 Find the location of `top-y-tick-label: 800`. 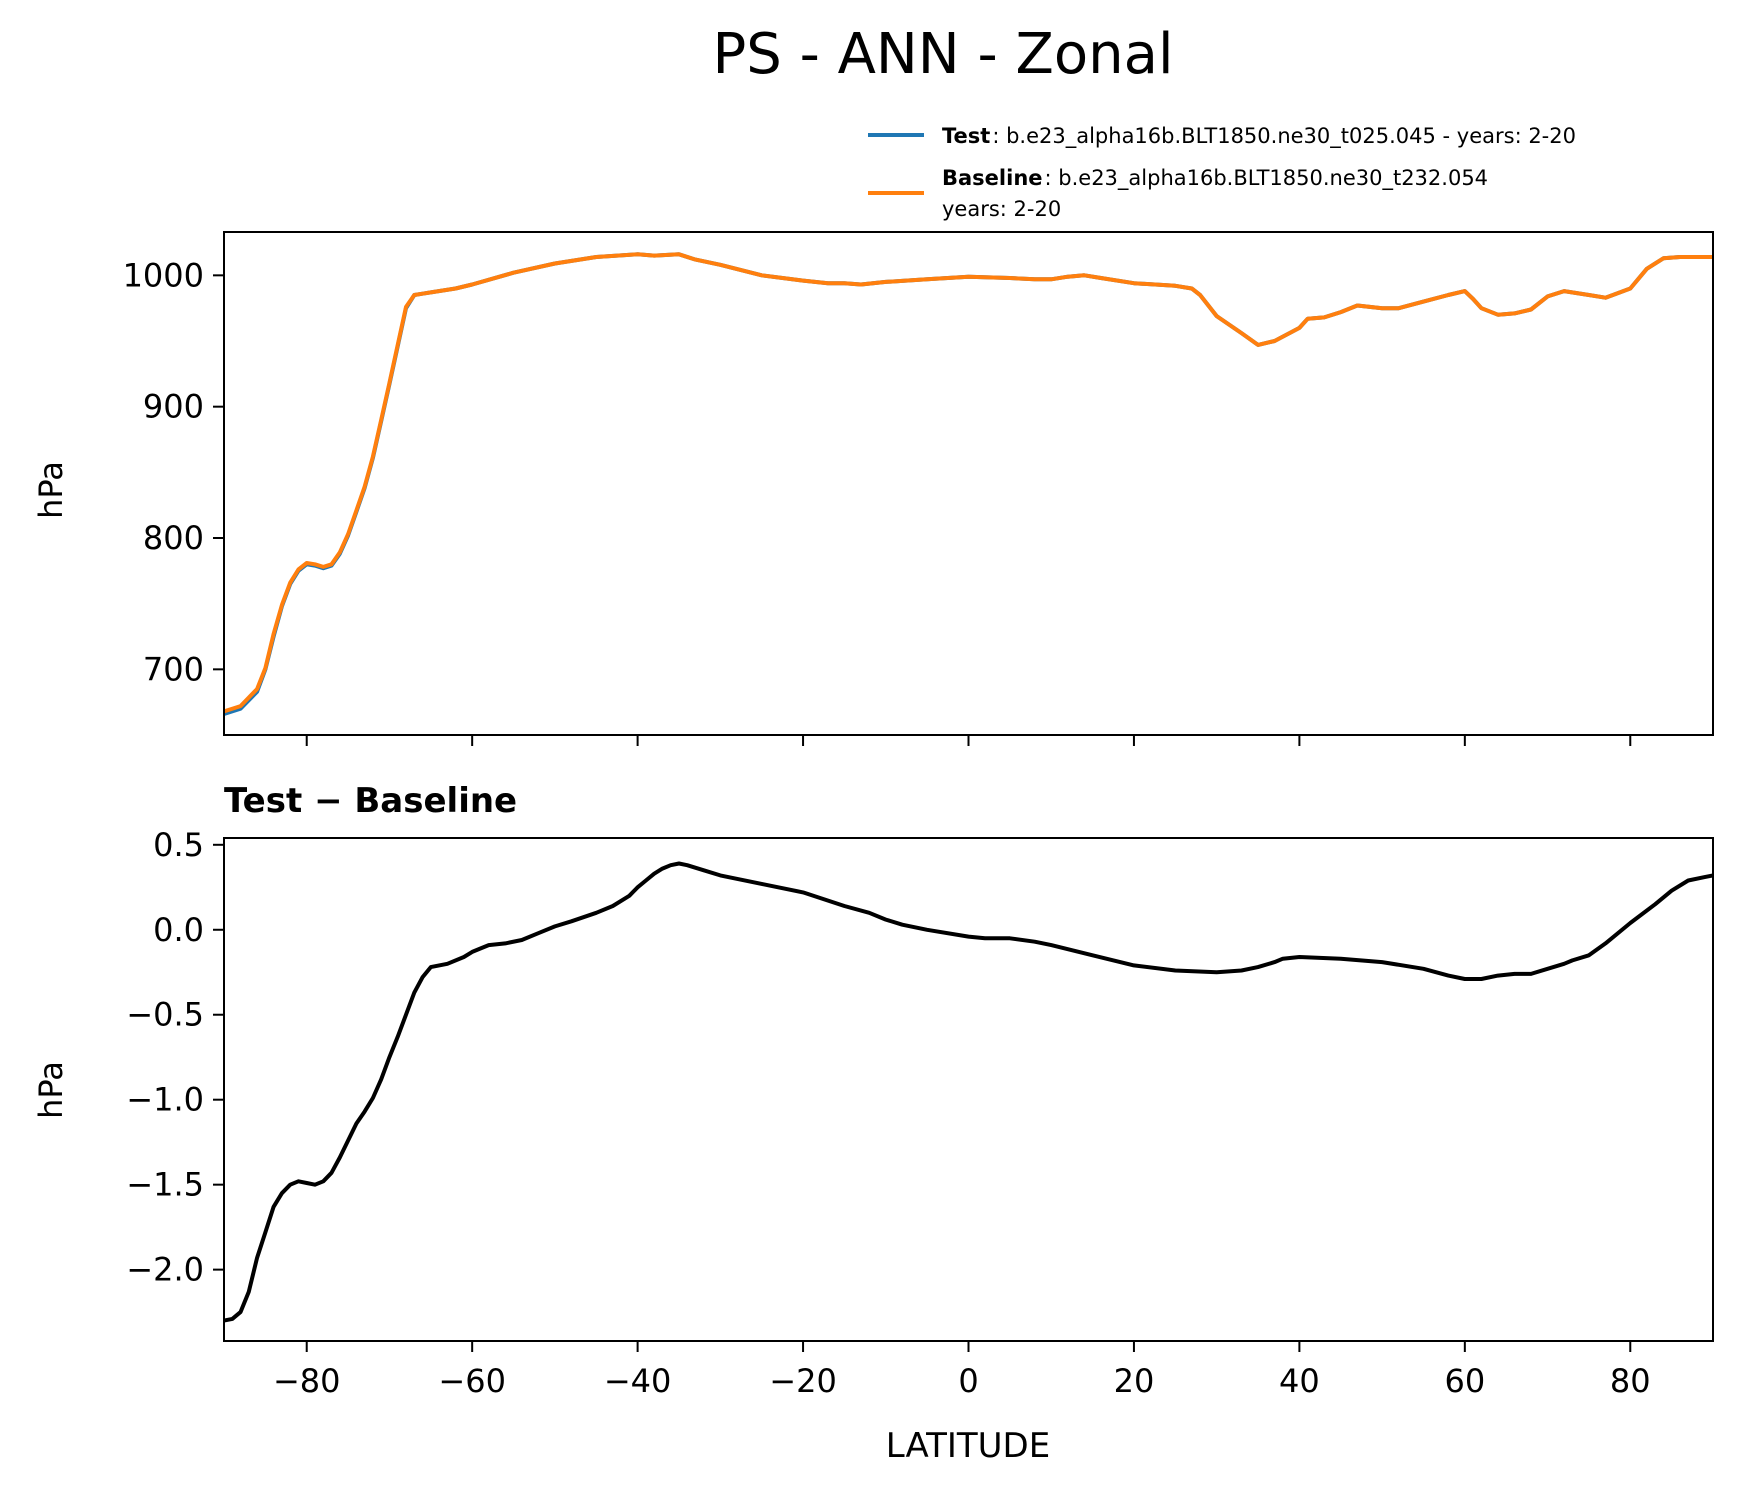

top-y-tick-label: 800 is located at coordinates (173, 538).